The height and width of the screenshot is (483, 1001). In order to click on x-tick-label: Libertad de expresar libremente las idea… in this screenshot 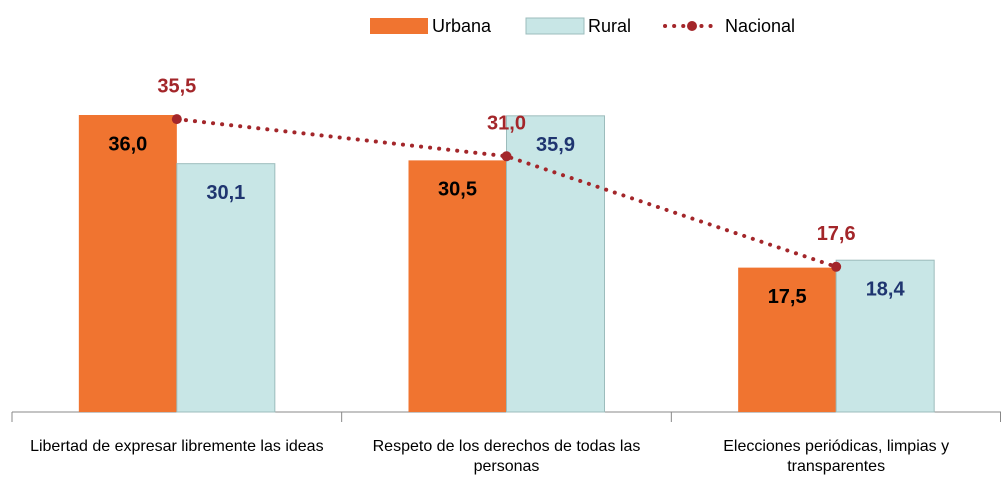, I will do `click(177, 446)`.